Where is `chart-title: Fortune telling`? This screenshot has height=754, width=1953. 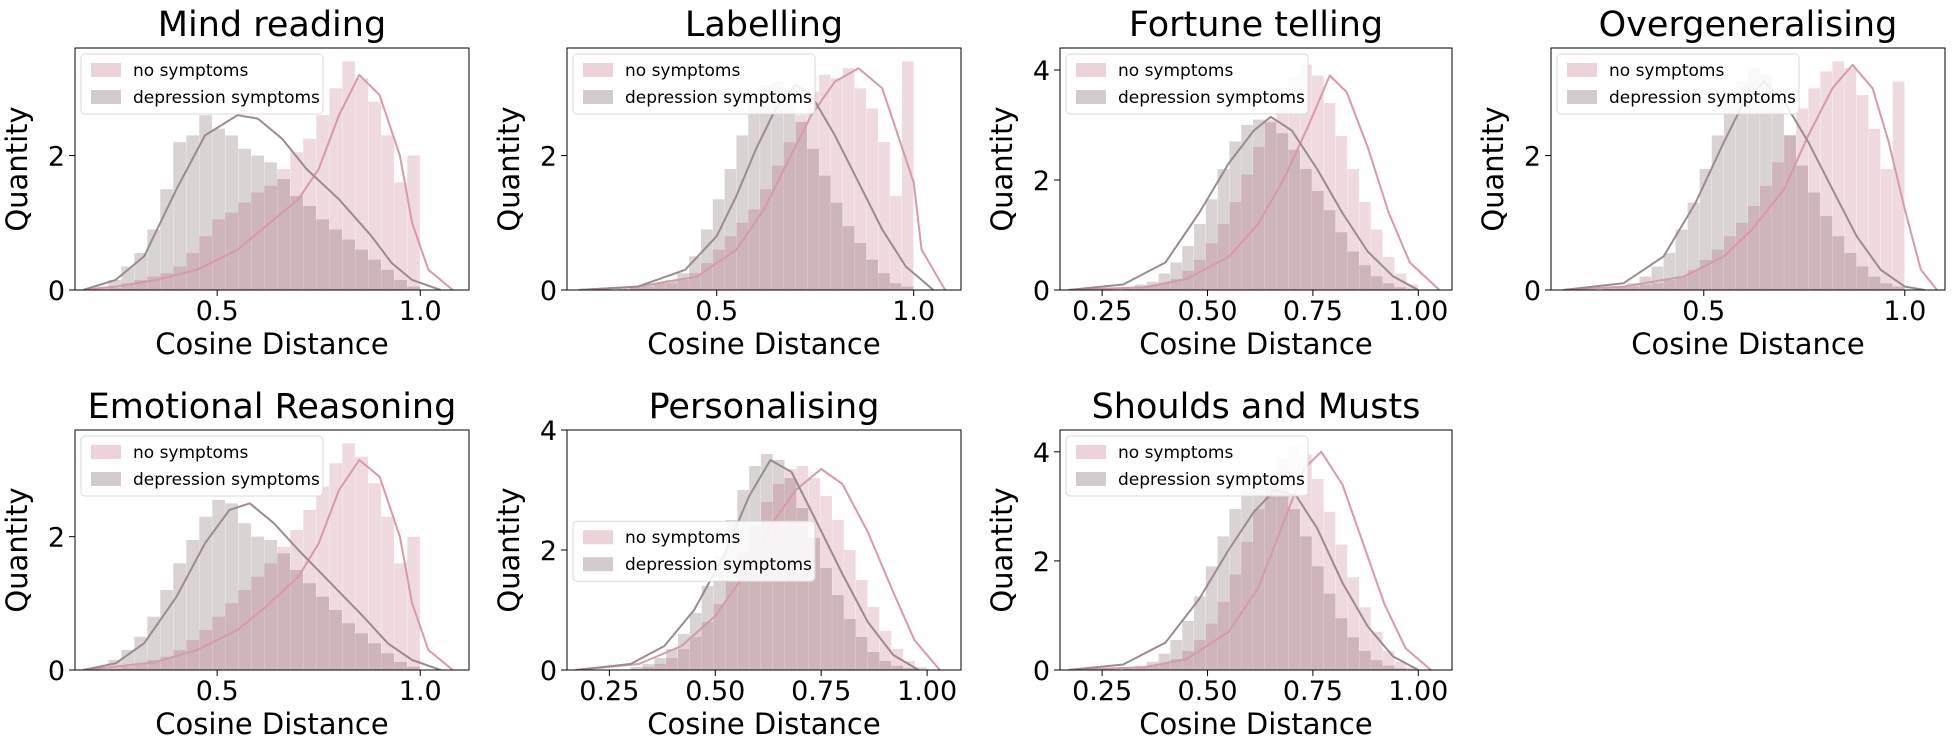 chart-title: Fortune telling is located at coordinates (1256, 25).